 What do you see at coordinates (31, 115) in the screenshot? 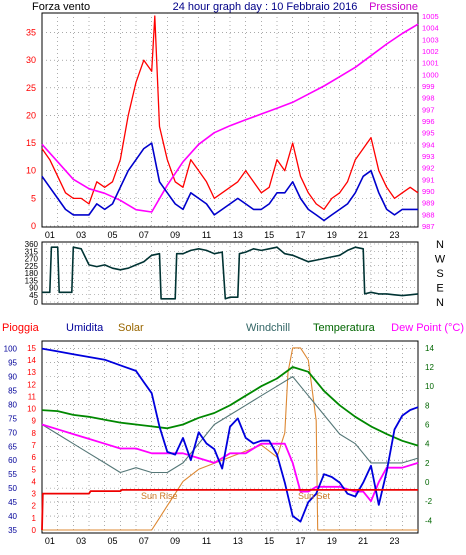
I see `wind-y-tick-label: 20` at bounding box center [31, 115].